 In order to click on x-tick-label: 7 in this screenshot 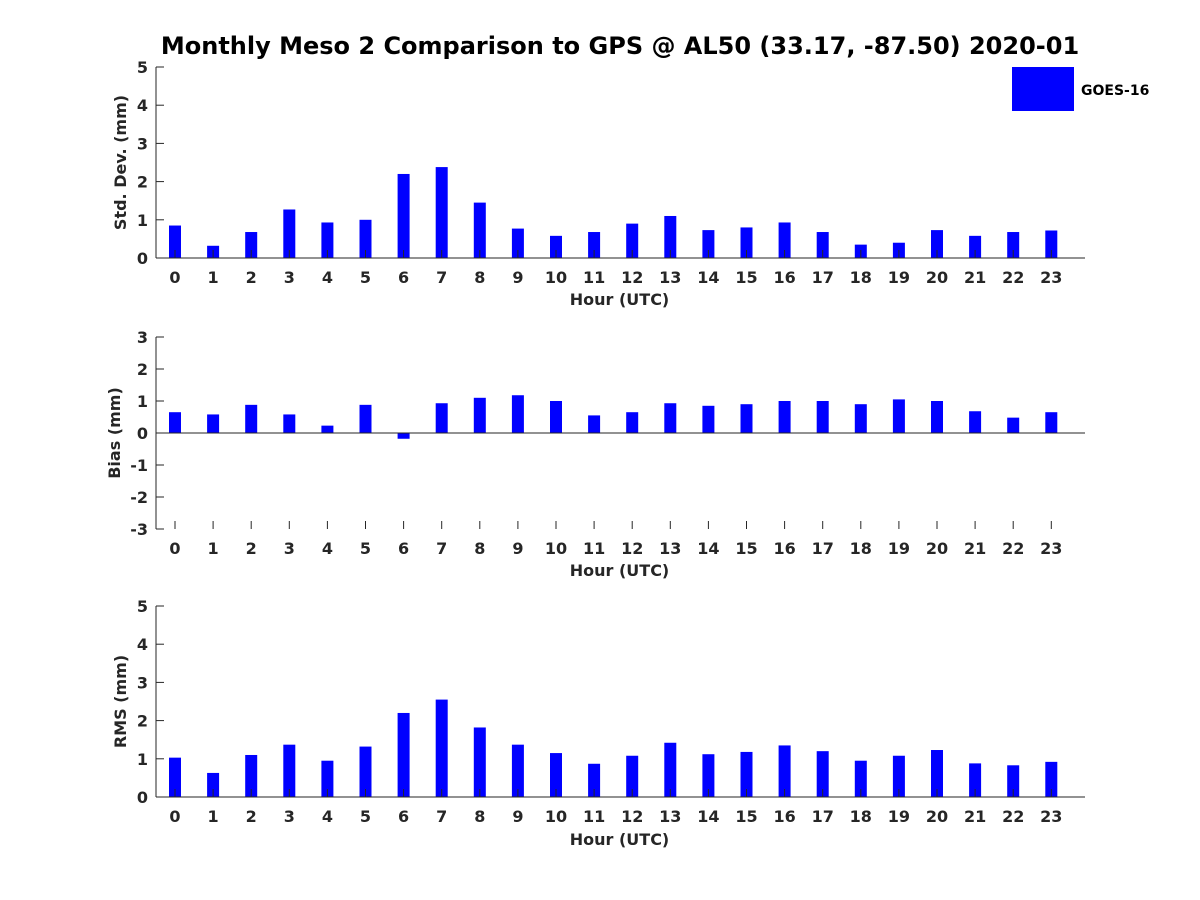, I will do `click(441, 277)`.